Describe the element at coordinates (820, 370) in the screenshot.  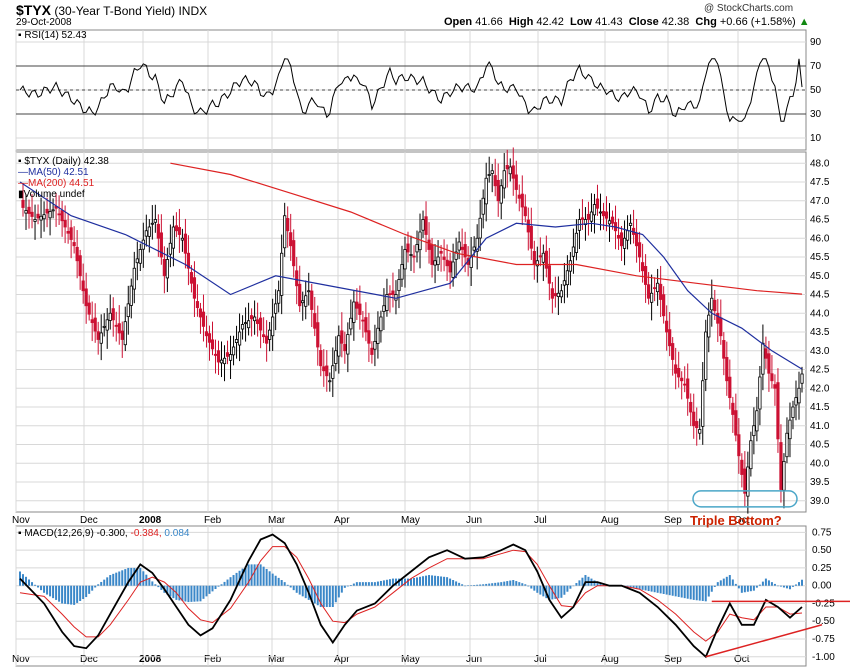
I see `price-tick-label: 42.5` at that location.